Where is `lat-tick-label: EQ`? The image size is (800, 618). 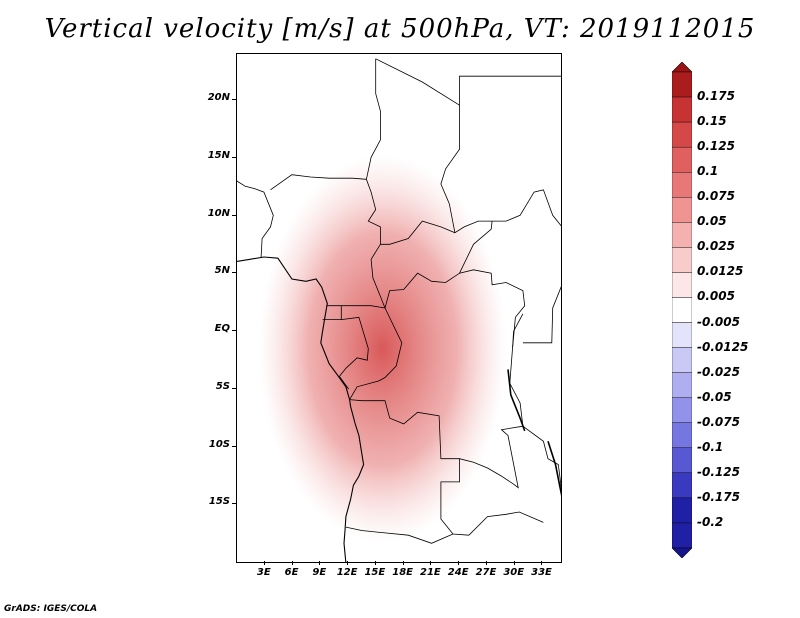
lat-tick-label: EQ is located at coordinates (222, 329).